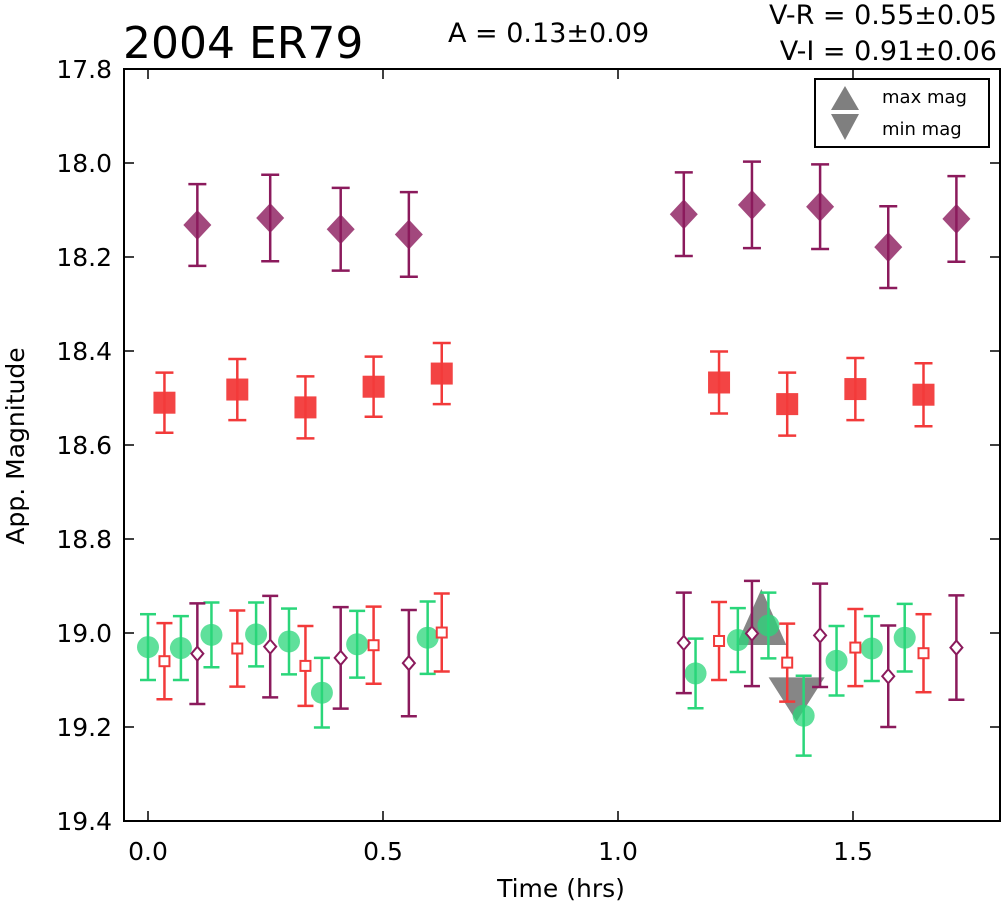 Image resolution: width=1001 pixels, height=904 pixels. Describe the element at coordinates (84, 445) in the screenshot. I see `y-tick-label: 18.6` at that location.